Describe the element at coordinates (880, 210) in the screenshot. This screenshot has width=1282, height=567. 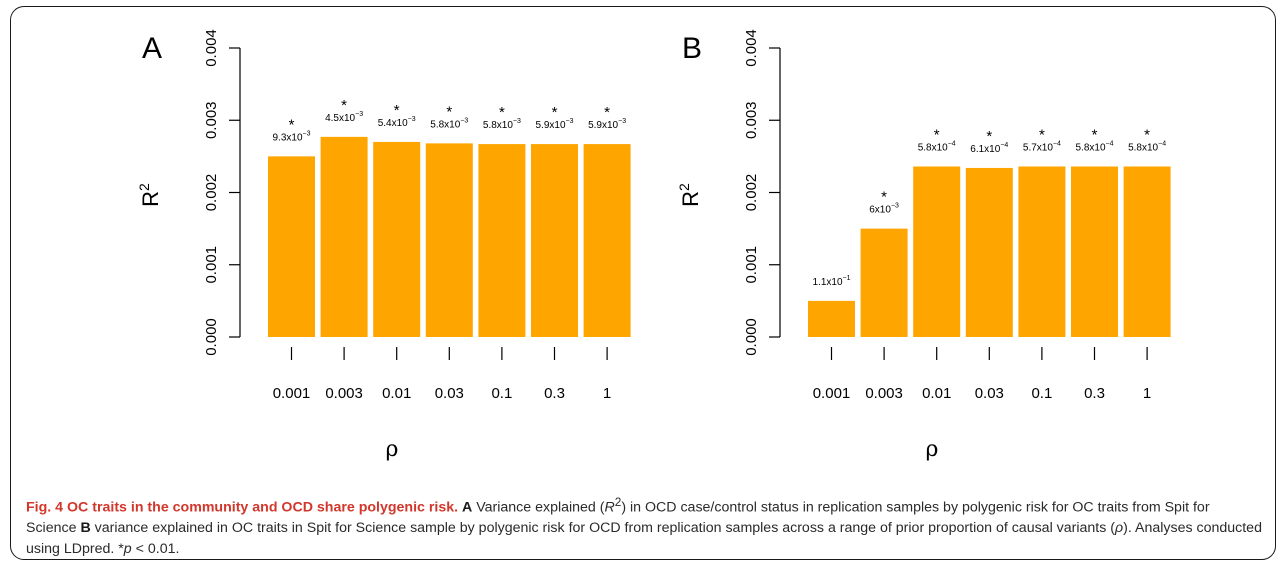
I see `p-value-mantissa: 6x10` at that location.